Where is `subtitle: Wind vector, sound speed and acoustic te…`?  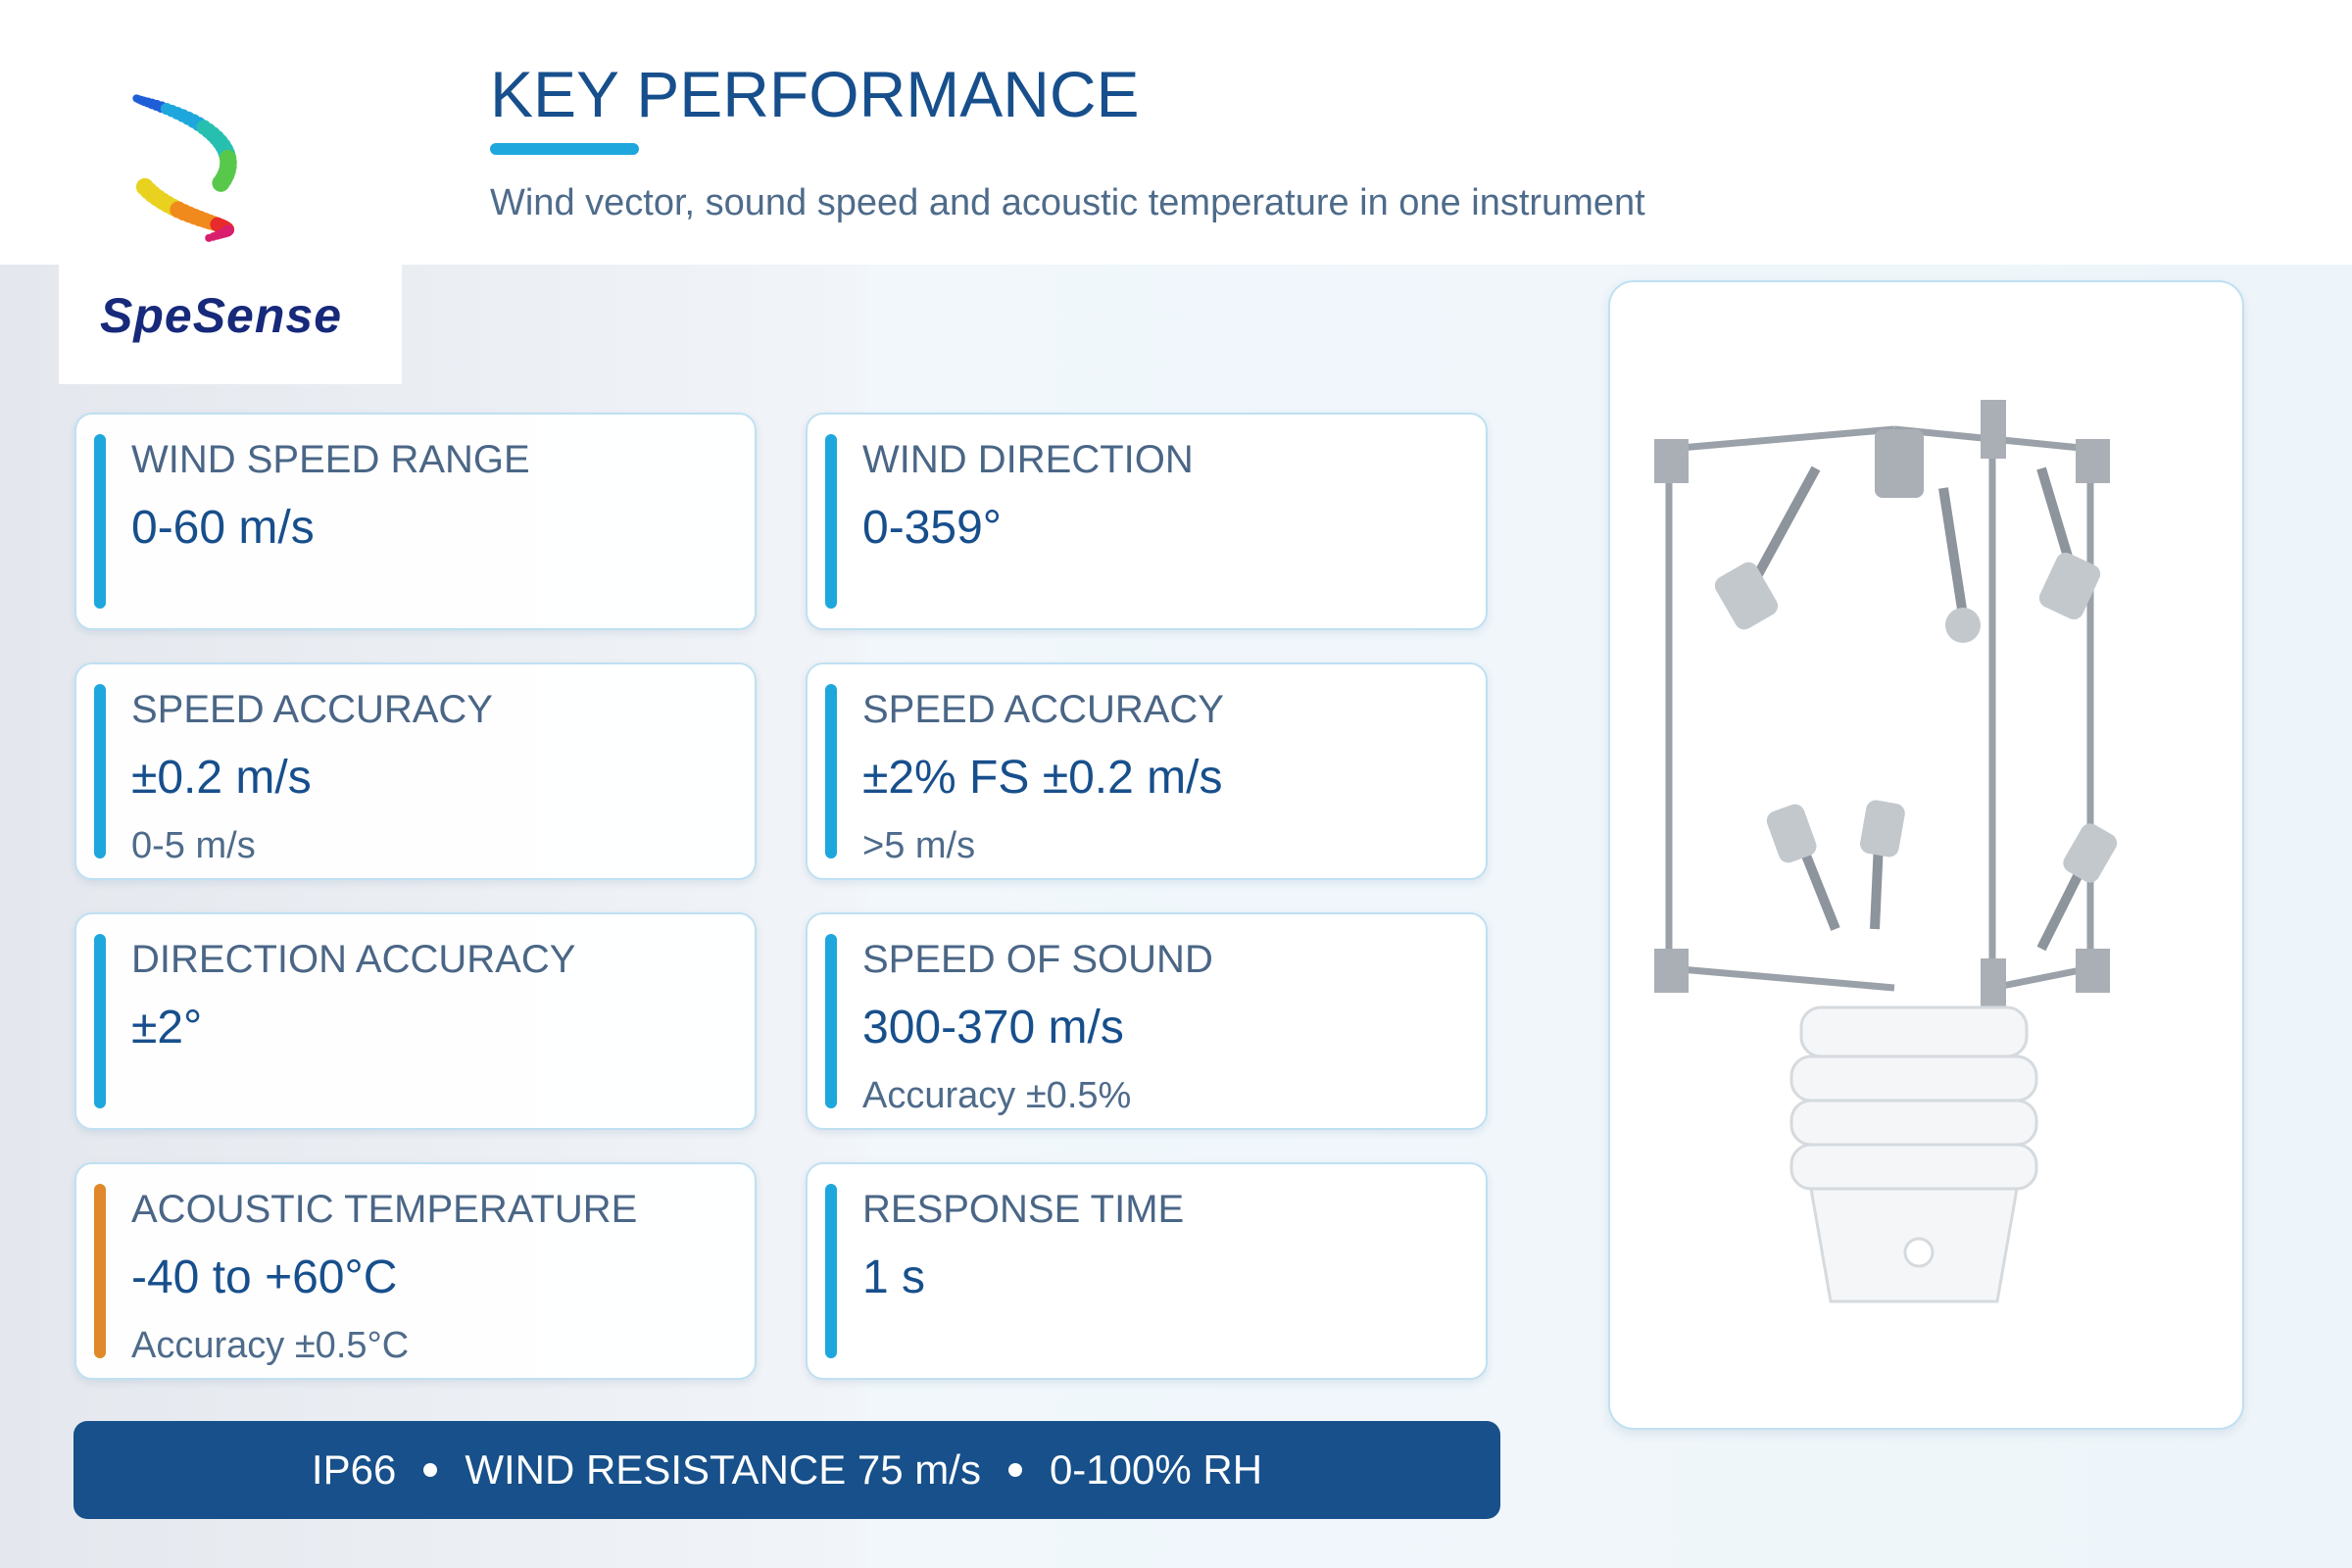 subtitle: Wind vector, sound speed and acoustic te… is located at coordinates (1067, 202).